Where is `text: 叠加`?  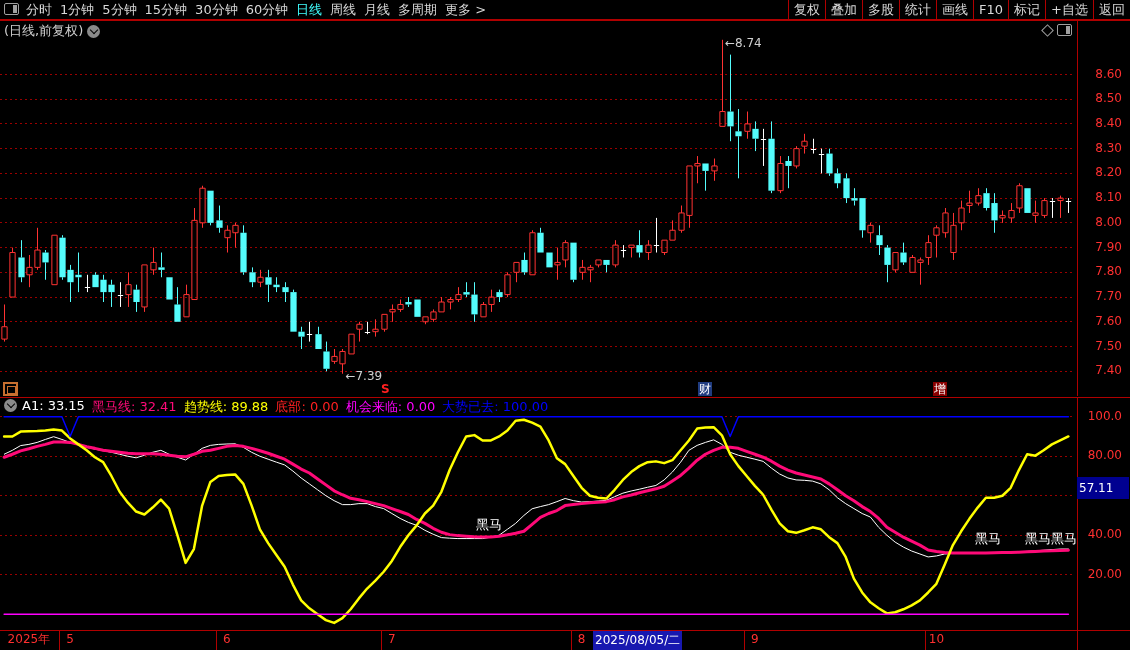 text: 叠加 is located at coordinates (844, 9).